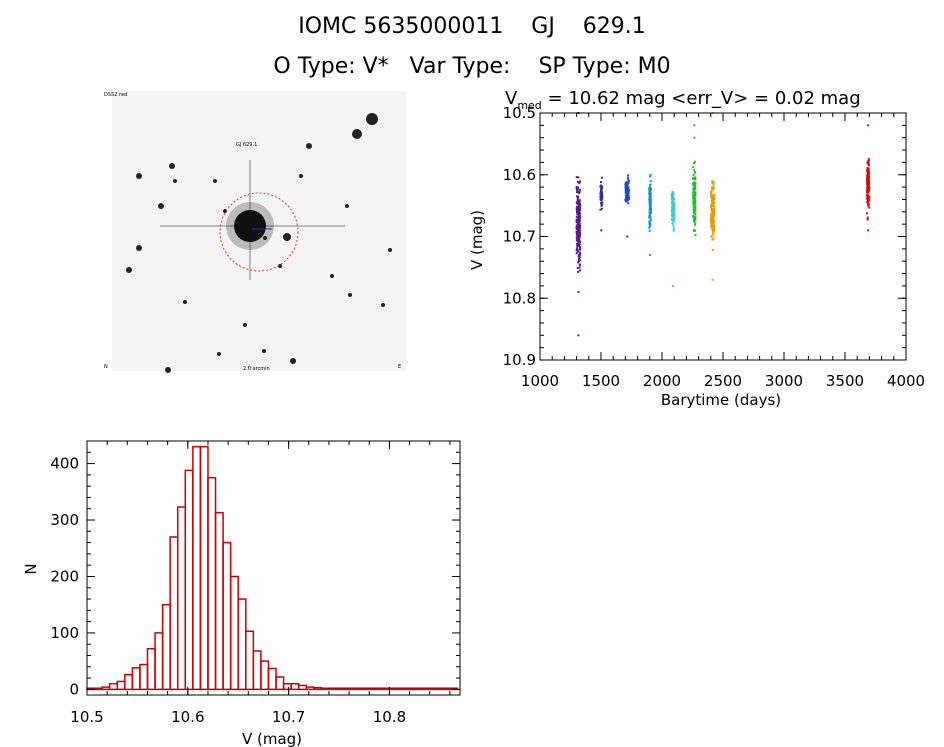 The width and height of the screenshot is (944, 747). What do you see at coordinates (683, 100) in the screenshot?
I see `light-curve-title: Vmed = 10.62 mag <err_V> = 0.02 mag` at bounding box center [683, 100].